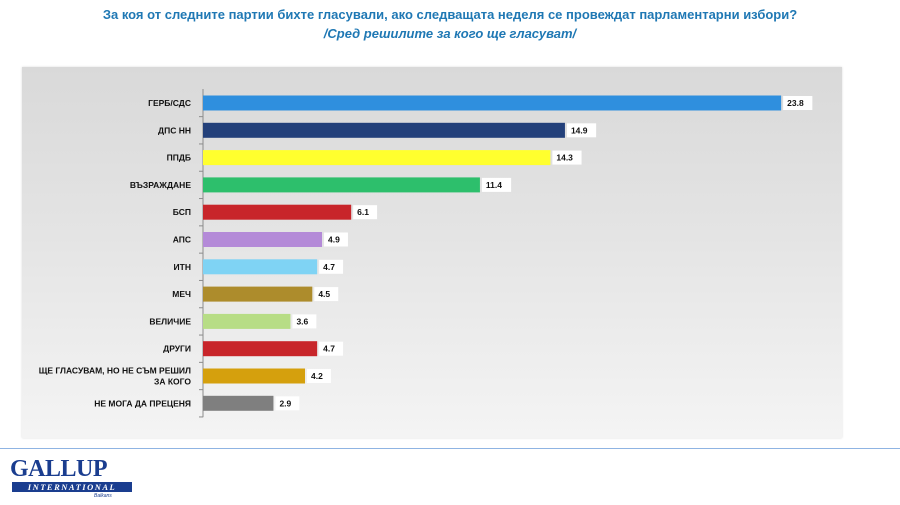 The image size is (900, 505). I want to click on data-label: 11.4, so click(494, 185).